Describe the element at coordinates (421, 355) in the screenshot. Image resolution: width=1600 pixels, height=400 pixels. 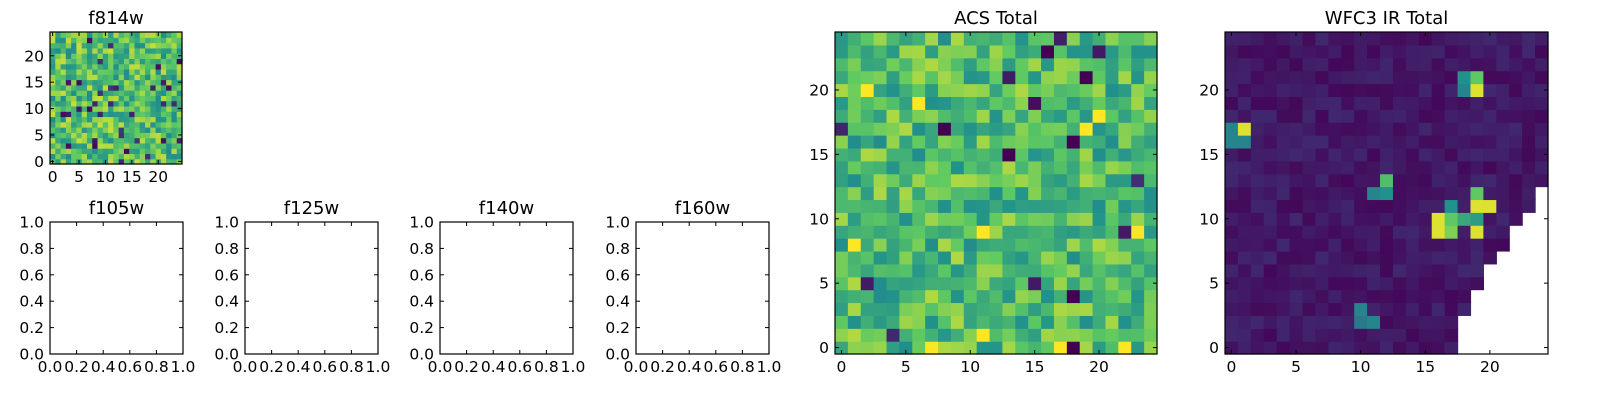
I see `y-tick-label: 0.0` at that location.